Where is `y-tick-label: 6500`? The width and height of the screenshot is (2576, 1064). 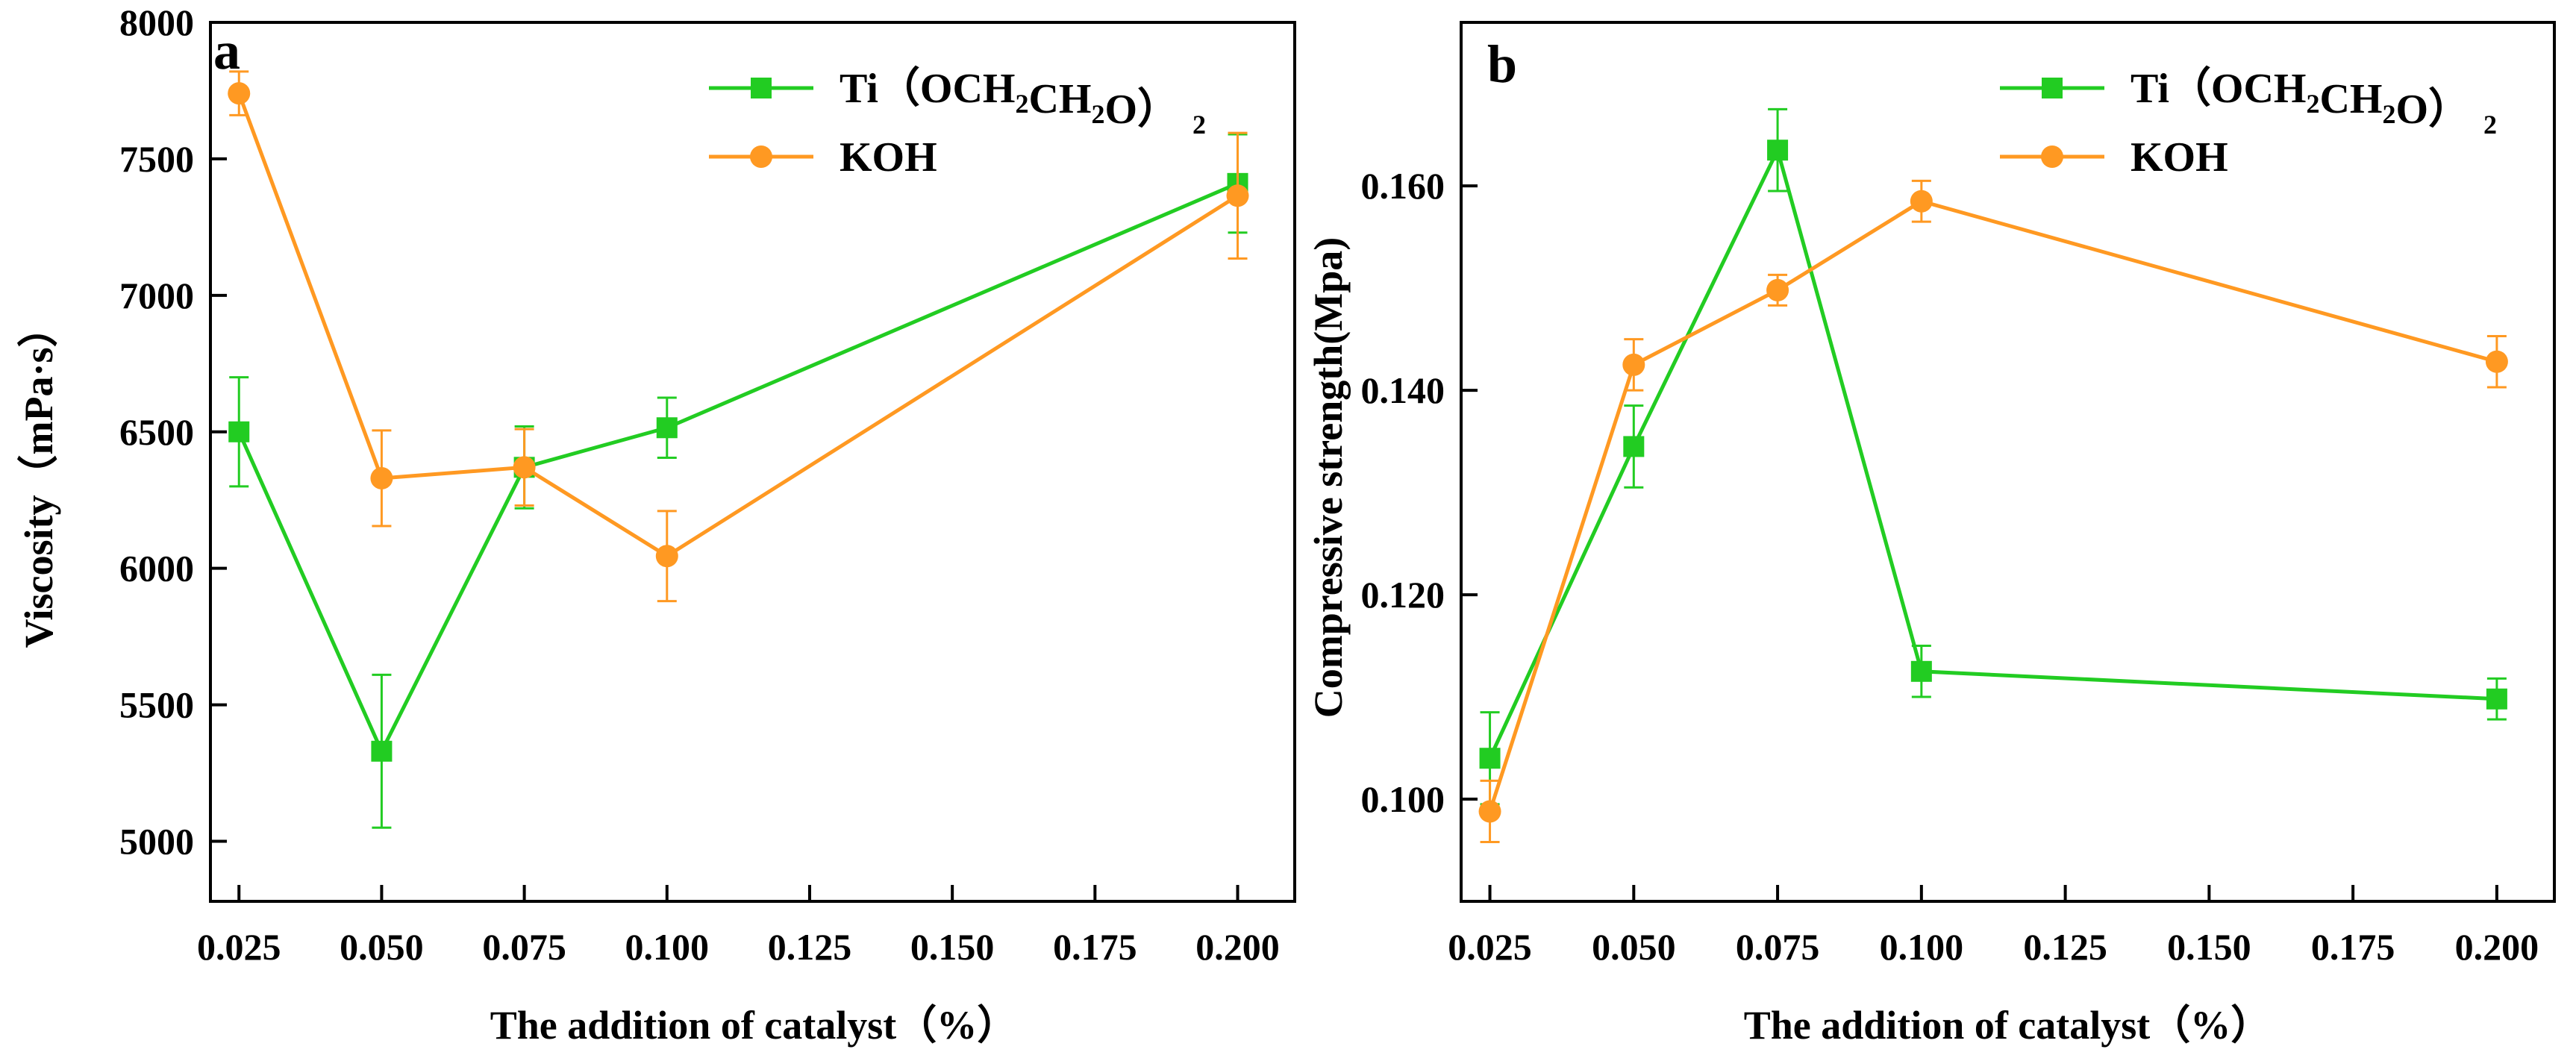 y-tick-label: 6500 is located at coordinates (156, 432).